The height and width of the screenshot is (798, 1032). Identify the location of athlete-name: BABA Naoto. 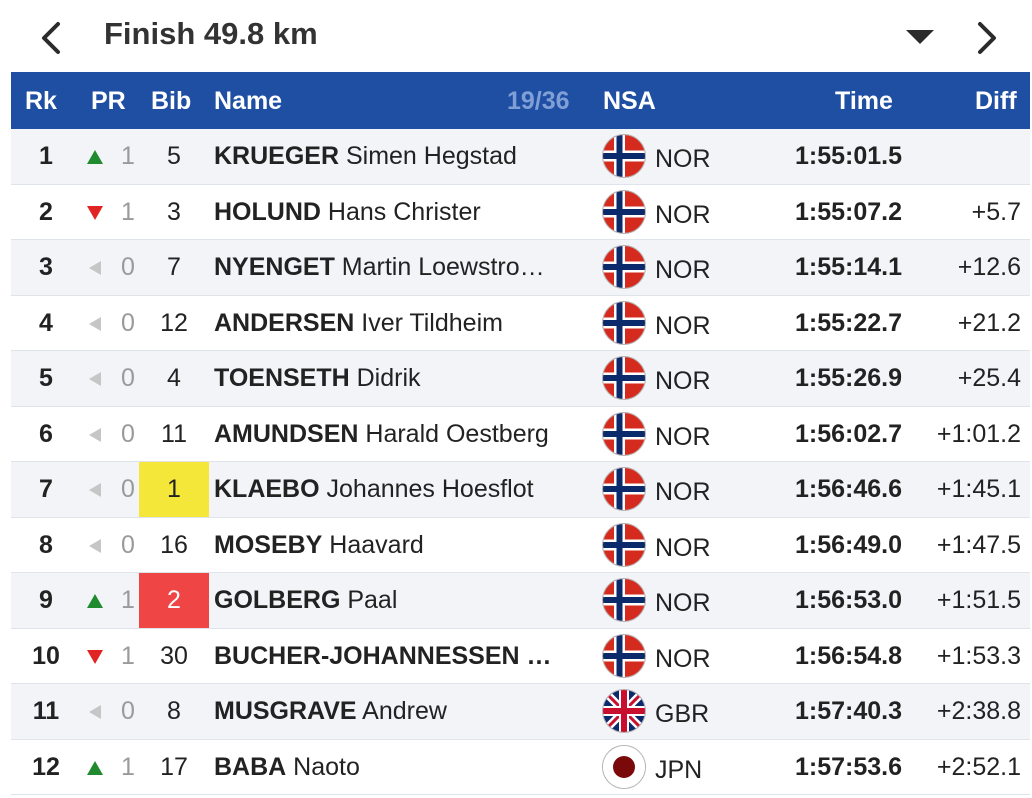
(406, 767).